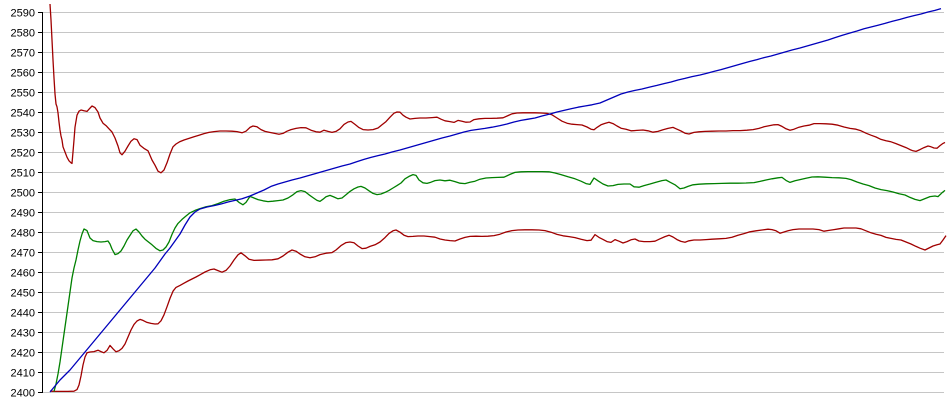 Image resolution: width=950 pixels, height=415 pixels. I want to click on y-axis-label: 2530, so click(23, 134).